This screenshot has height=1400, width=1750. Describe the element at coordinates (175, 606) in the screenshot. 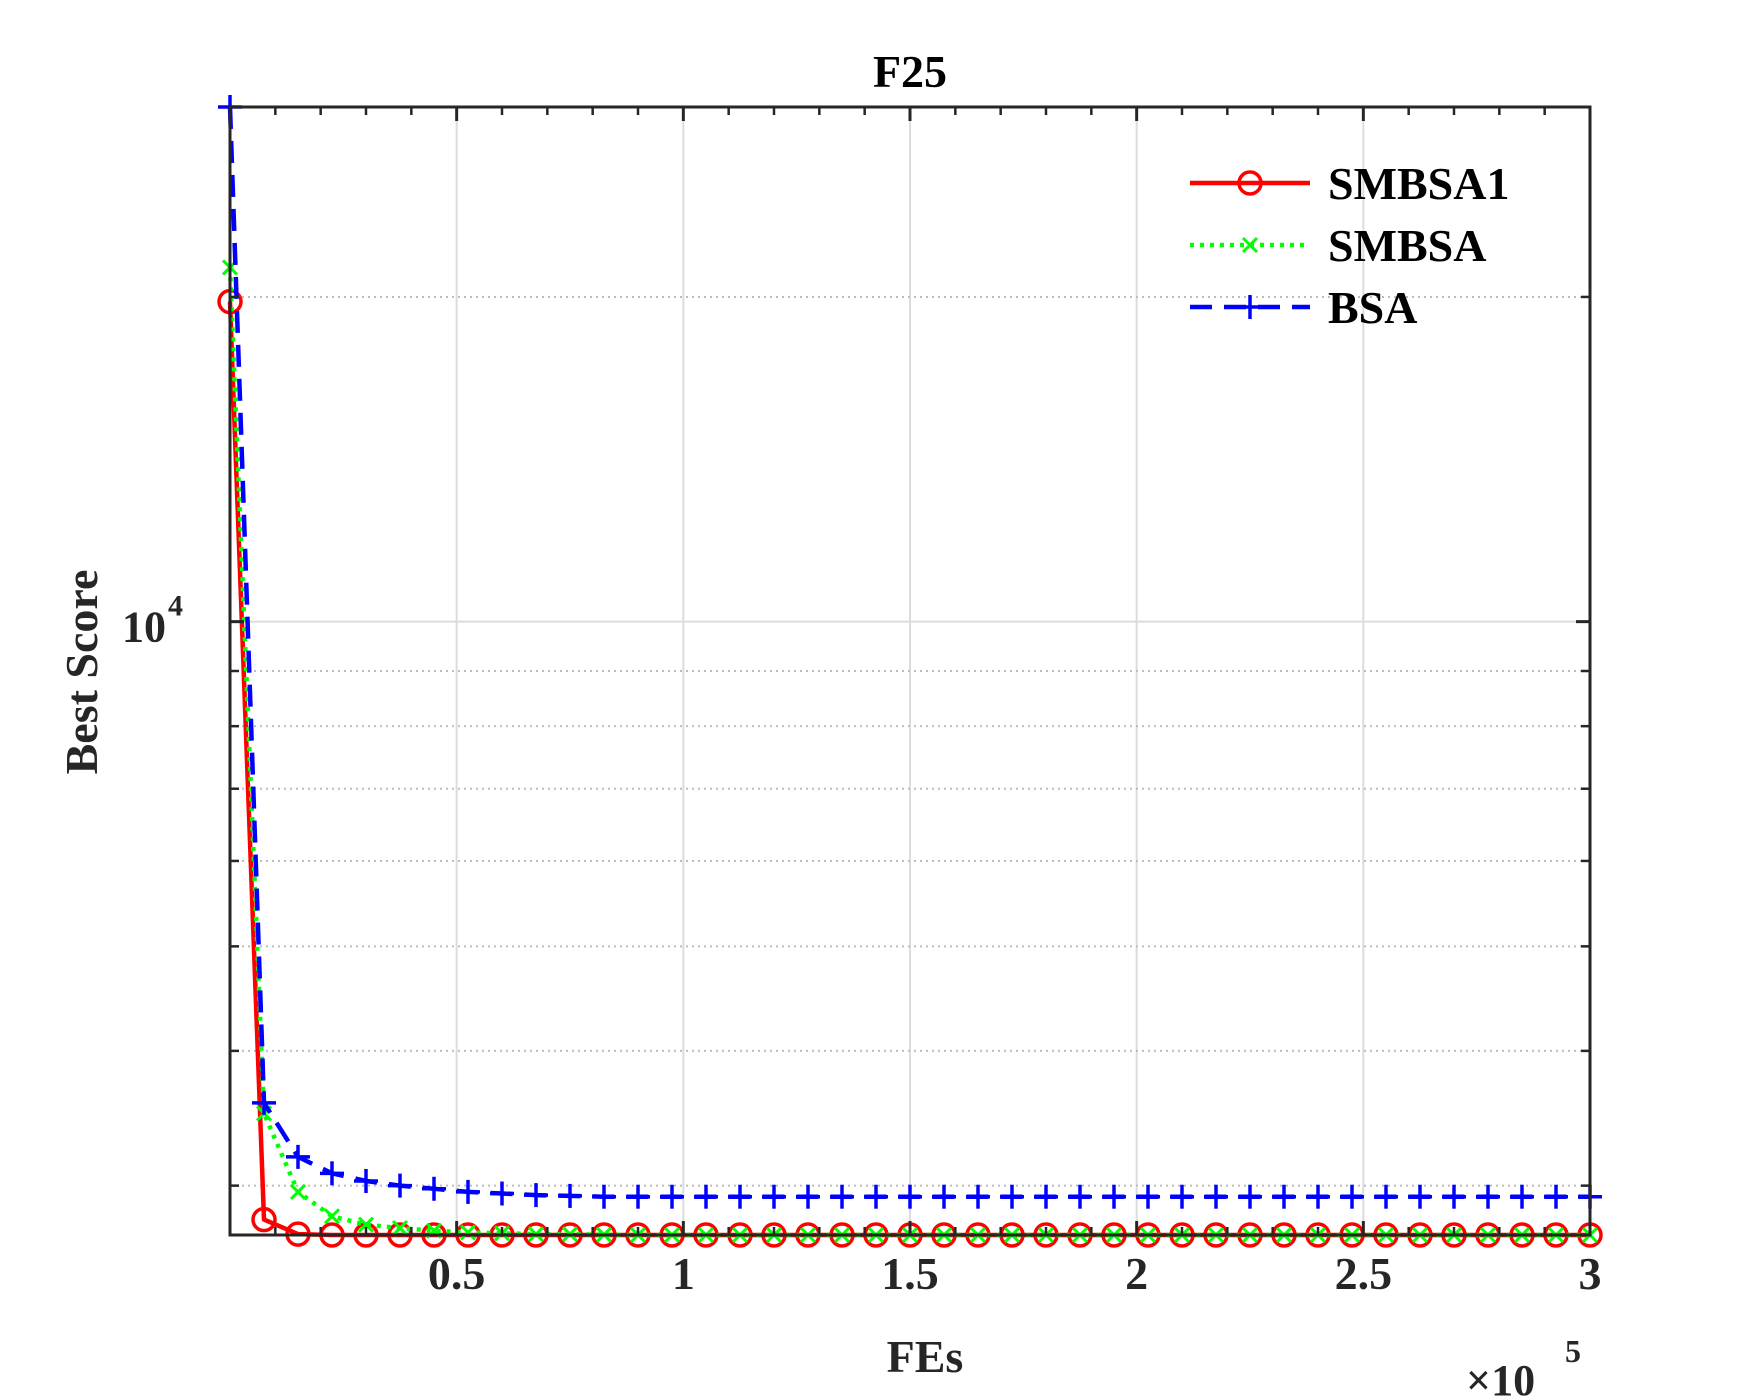

I see `y-tick-label-exponent: 4` at that location.